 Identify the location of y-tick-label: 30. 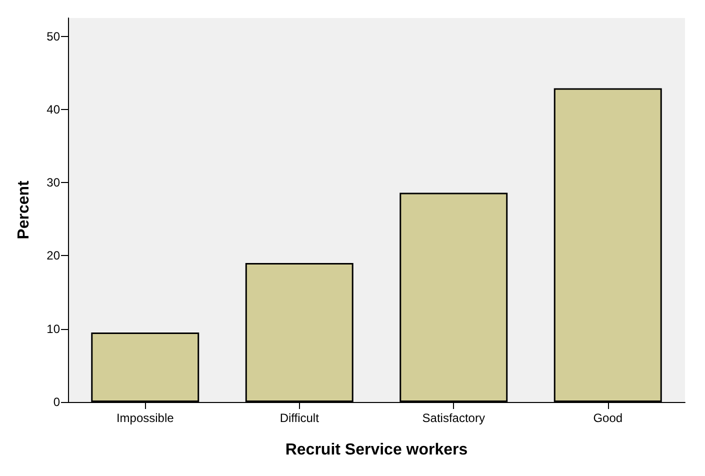
(53, 183).